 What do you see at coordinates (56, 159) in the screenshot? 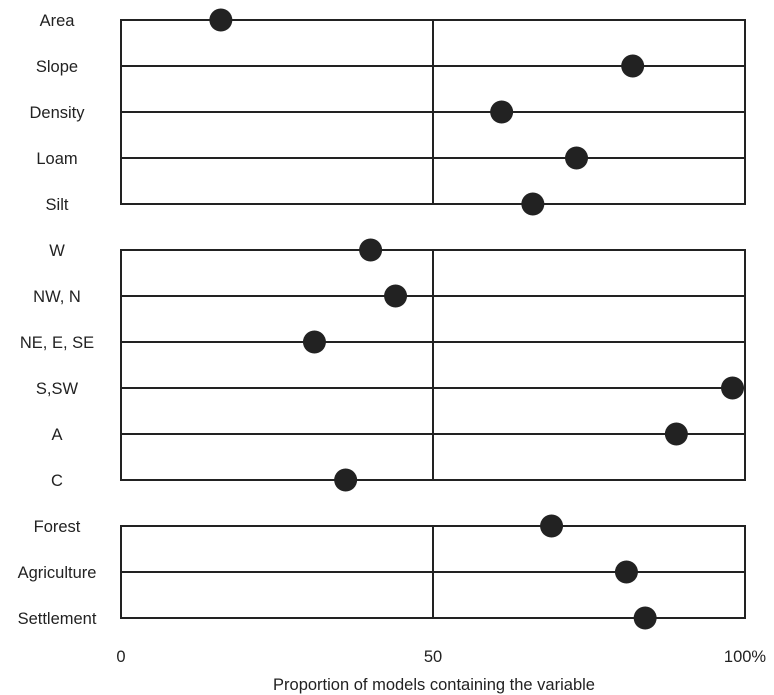
I see `category-label: Loam` at bounding box center [56, 159].